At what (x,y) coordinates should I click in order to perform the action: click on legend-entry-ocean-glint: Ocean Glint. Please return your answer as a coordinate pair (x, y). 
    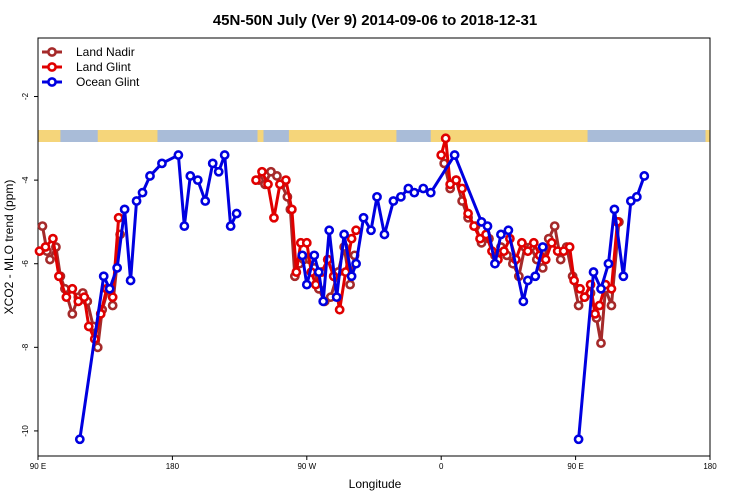
    Looking at the image, I should click on (91, 82).